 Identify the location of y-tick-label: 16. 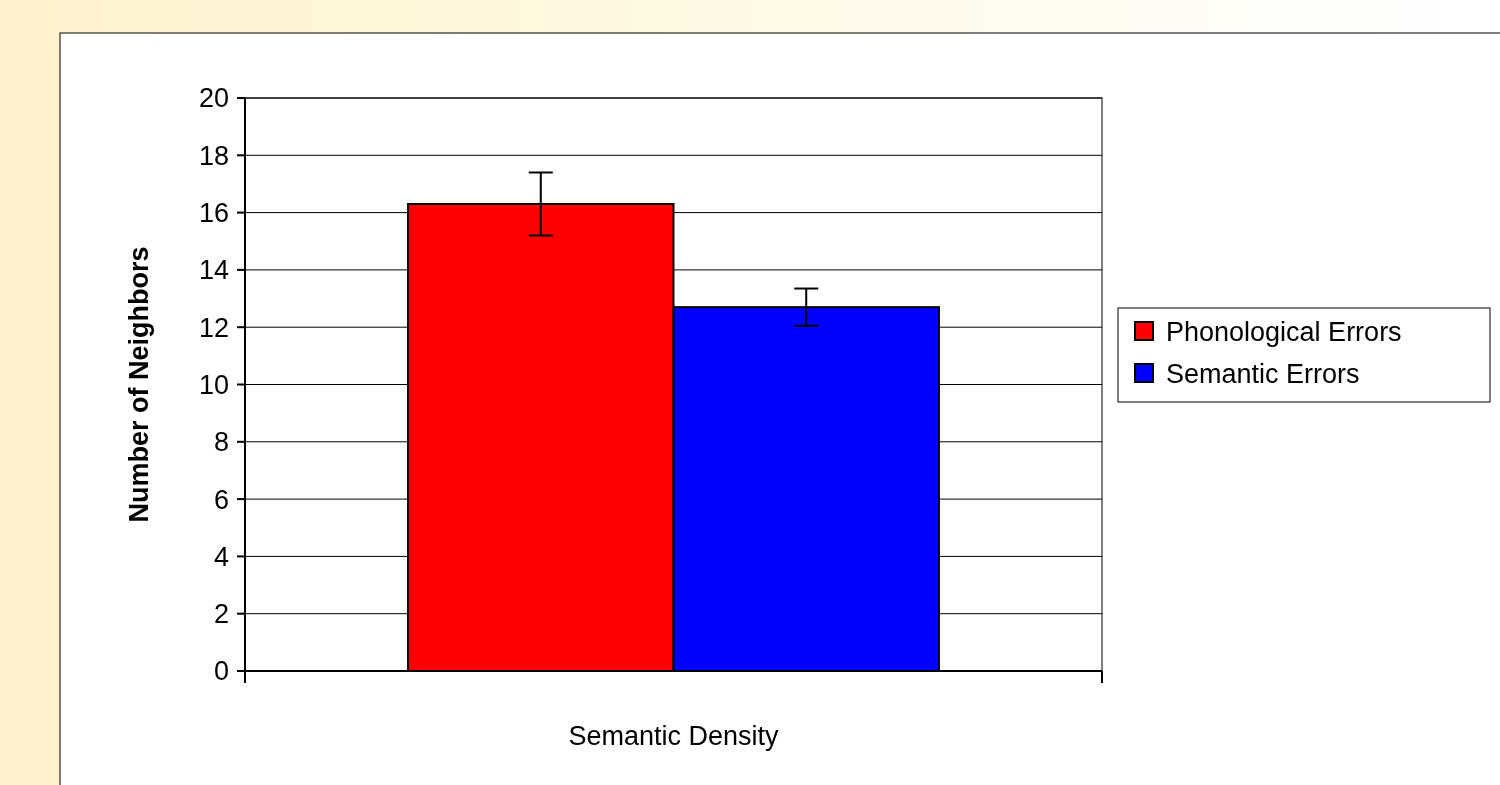
(213, 213).